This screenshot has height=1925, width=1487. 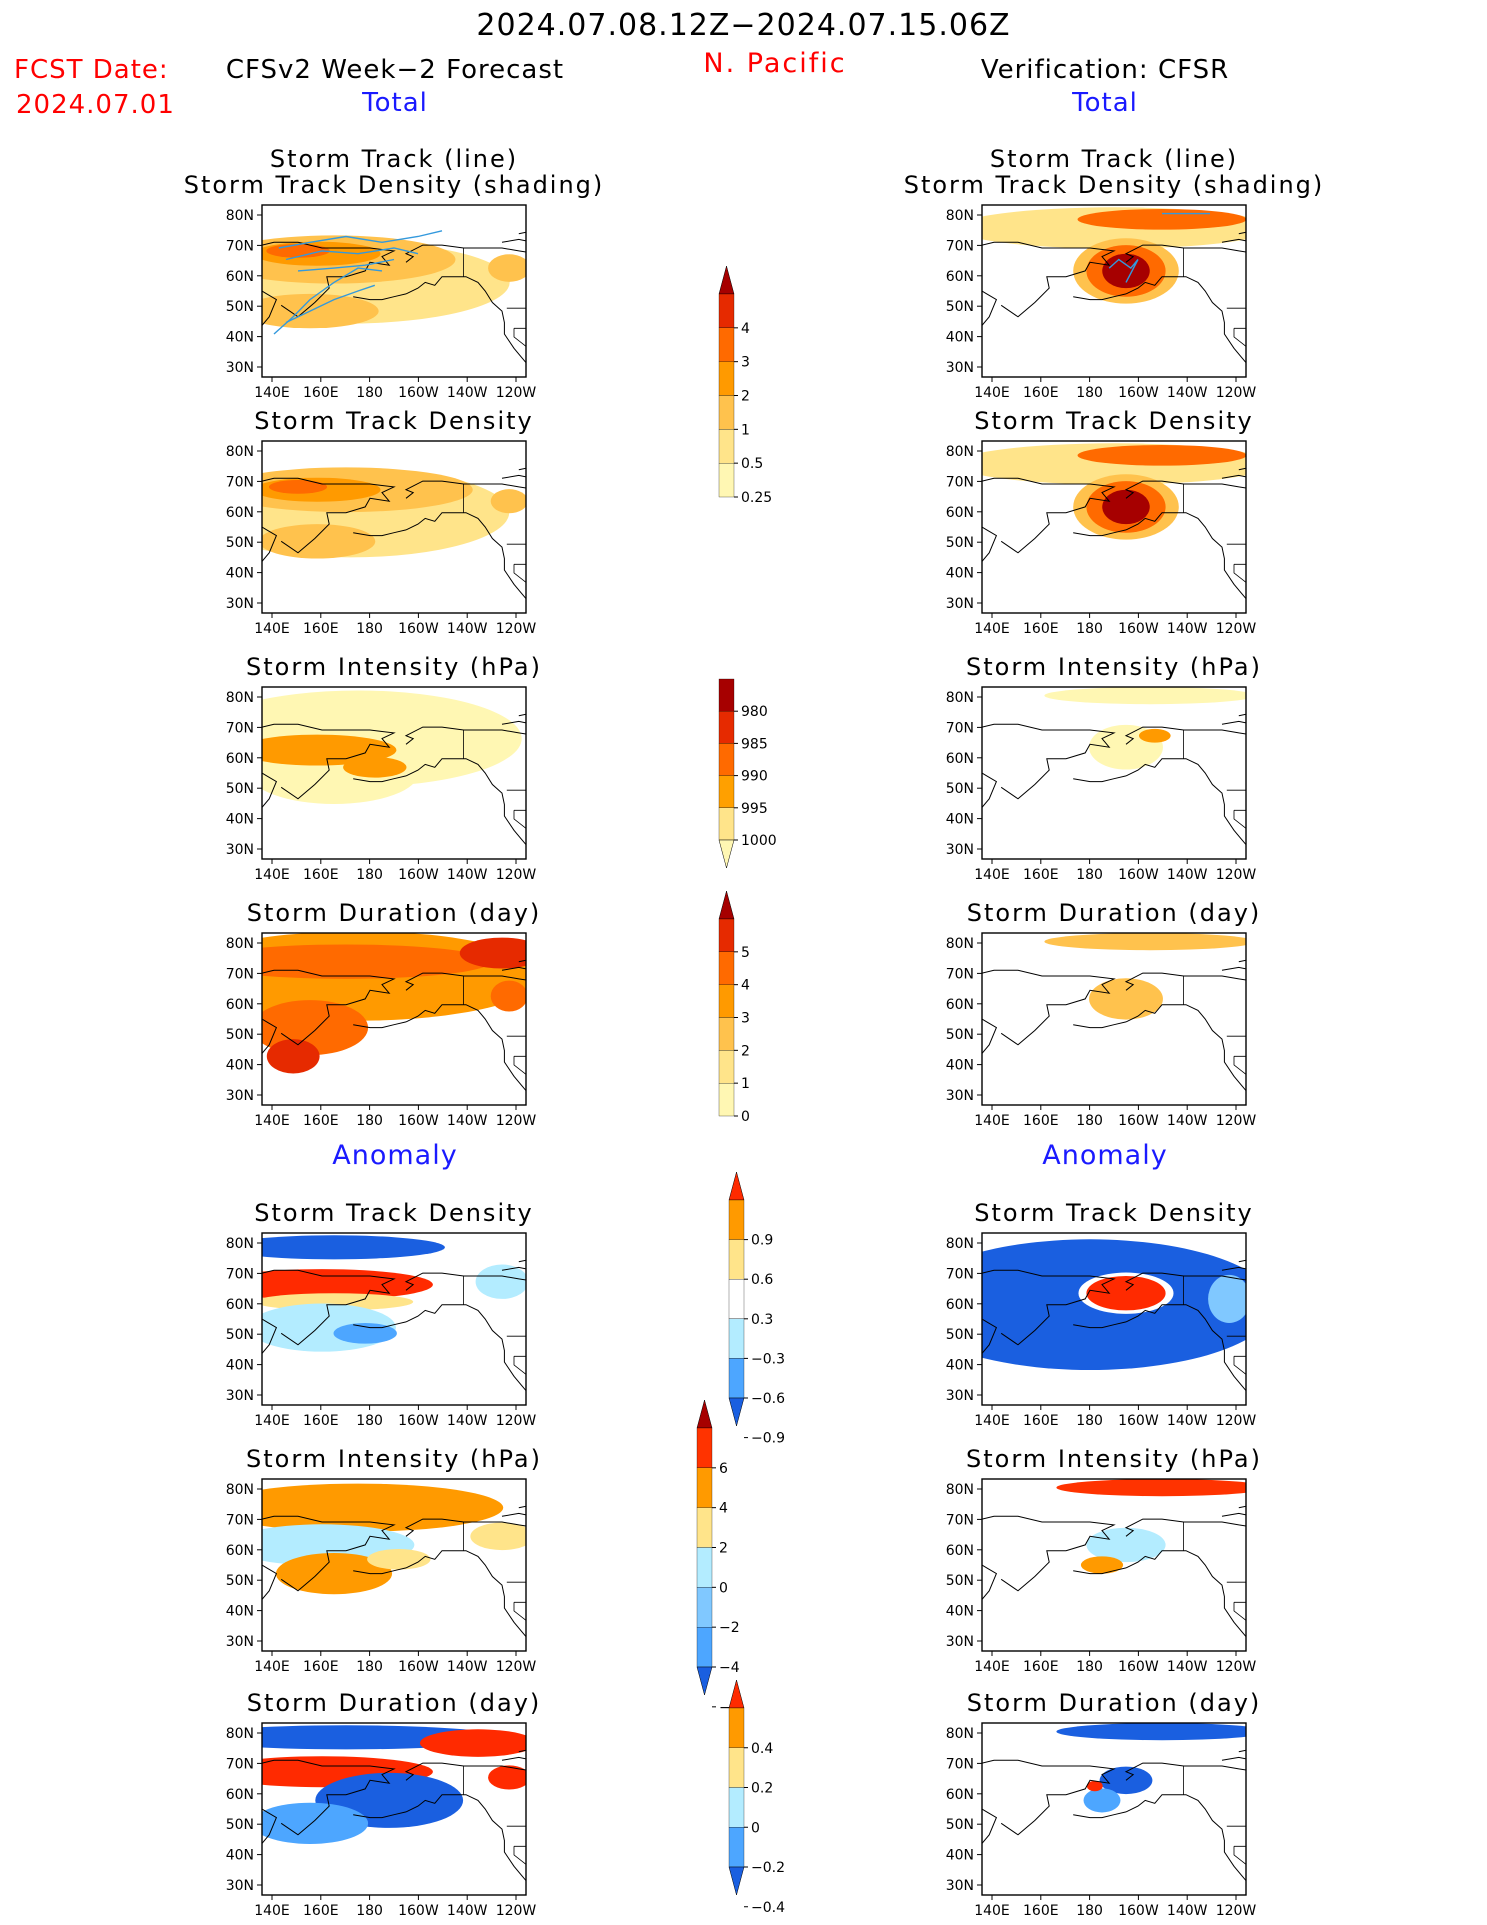 I want to click on duration_anom-colorbar-label-4: −0.4, so click(x=768, y=1908).